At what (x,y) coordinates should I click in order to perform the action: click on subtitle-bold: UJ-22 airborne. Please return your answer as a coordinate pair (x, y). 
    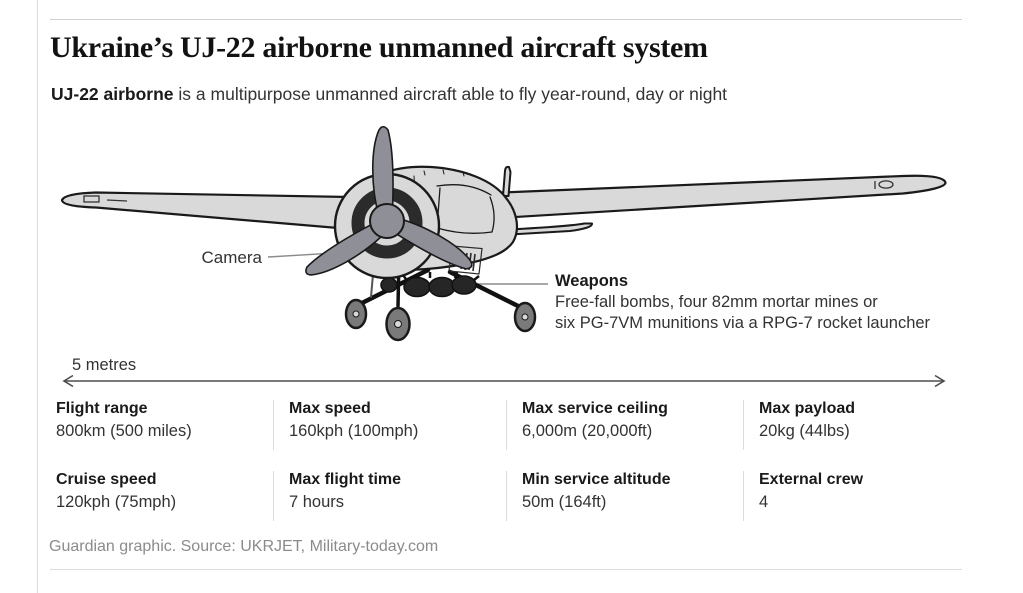
    Looking at the image, I should click on (112, 94).